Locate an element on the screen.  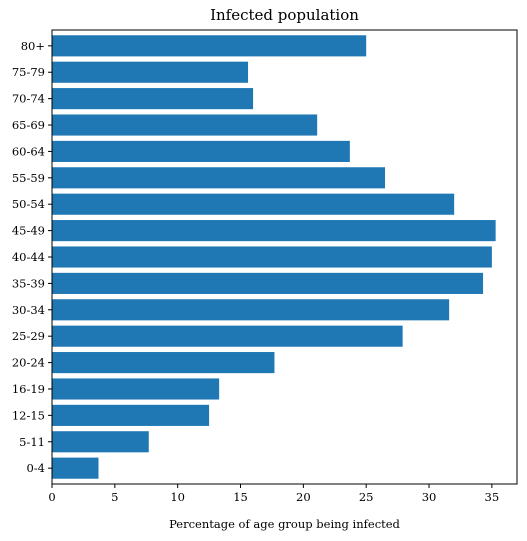
chart-title: Infected population is located at coordinates (284, 15).